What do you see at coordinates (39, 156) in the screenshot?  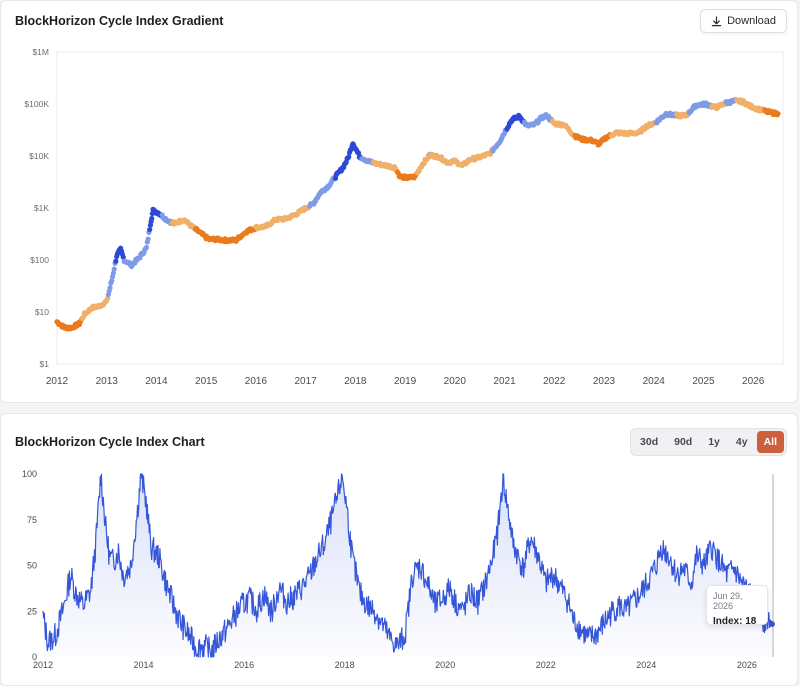 I see `y-tick-label: $10K` at bounding box center [39, 156].